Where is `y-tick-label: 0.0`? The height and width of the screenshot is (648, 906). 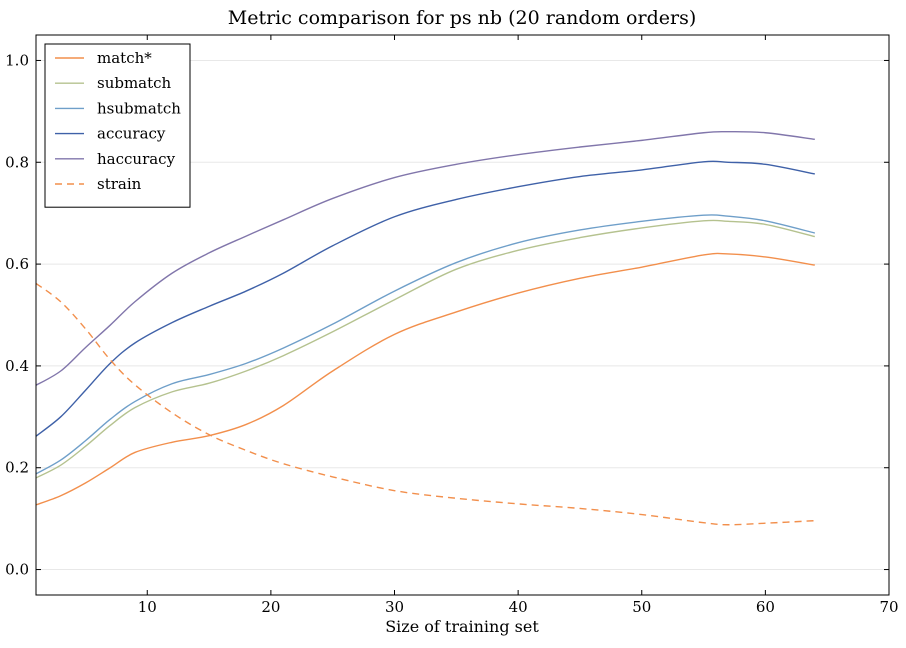
y-tick-label: 0.0 is located at coordinates (17, 570).